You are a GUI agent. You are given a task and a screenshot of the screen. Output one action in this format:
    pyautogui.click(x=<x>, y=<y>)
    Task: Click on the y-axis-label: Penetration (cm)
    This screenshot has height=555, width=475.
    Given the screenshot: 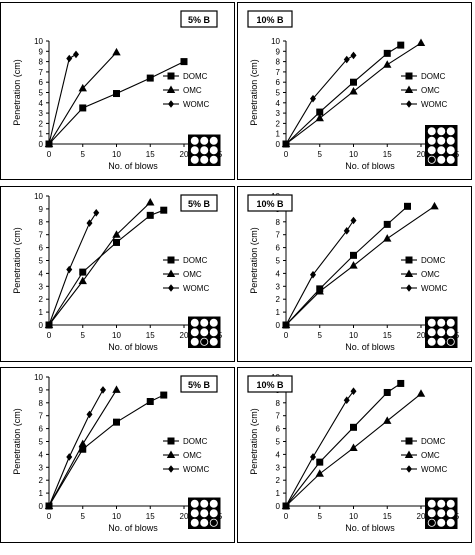 What is the action you would take?
    pyautogui.click(x=17, y=441)
    